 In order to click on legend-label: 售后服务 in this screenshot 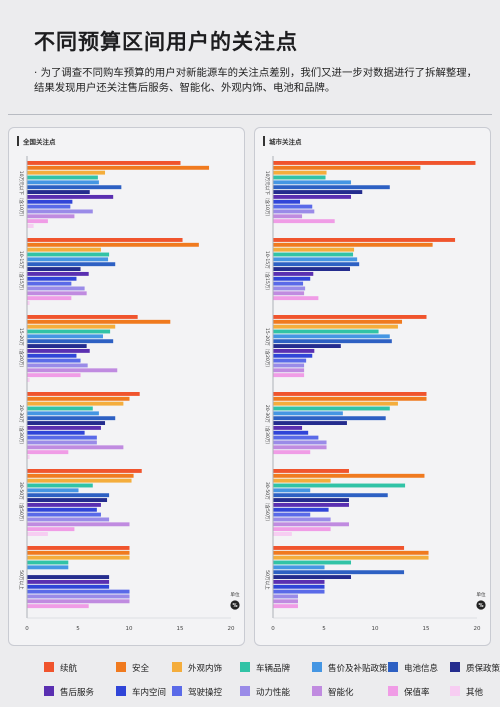, I will do `click(77, 693)`.